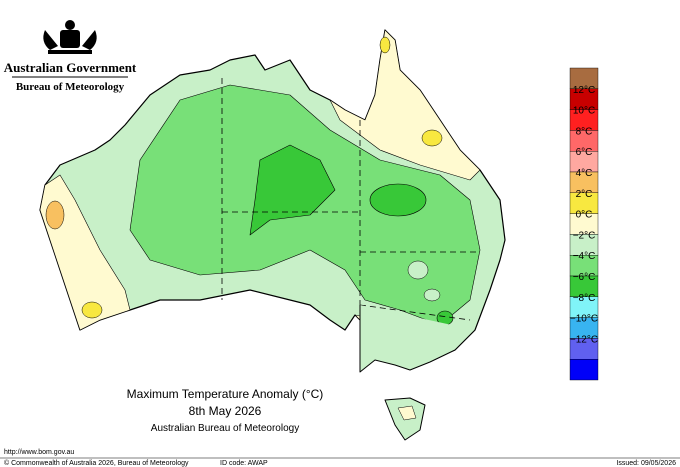 This screenshot has height=467, width=680. Describe the element at coordinates (584, 370) in the screenshot. I see `legend-swatch` at that location.